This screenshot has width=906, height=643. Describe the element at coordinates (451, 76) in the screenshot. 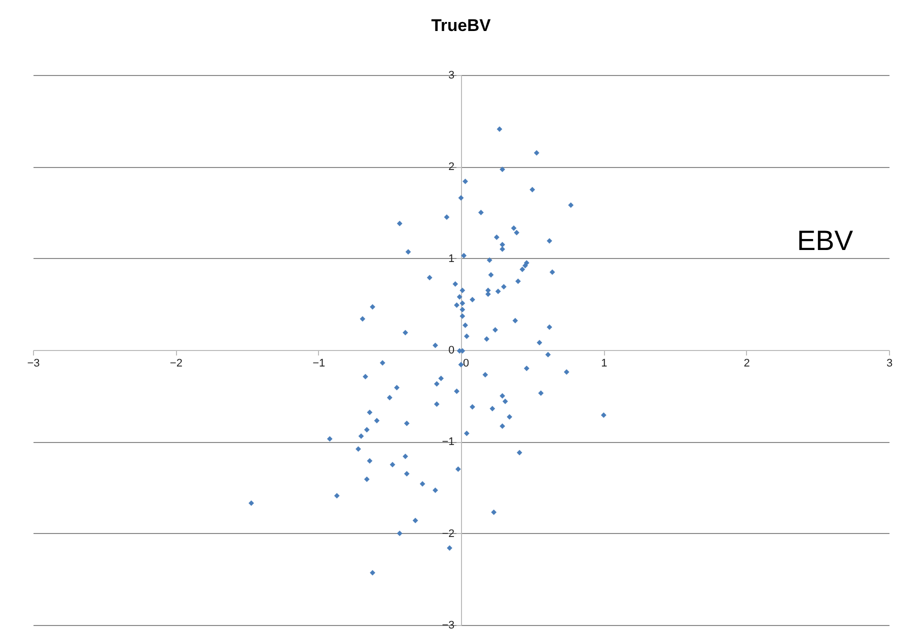

I see `y-tick-label: 3` at that location.